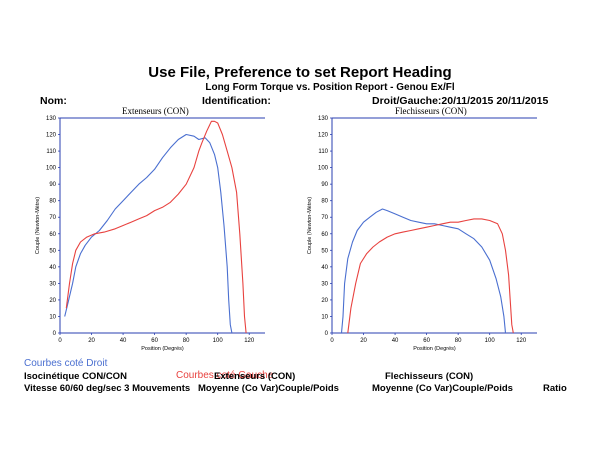  I want to click on legend-gauche: Courbes coté Gauche, so click(225, 375).